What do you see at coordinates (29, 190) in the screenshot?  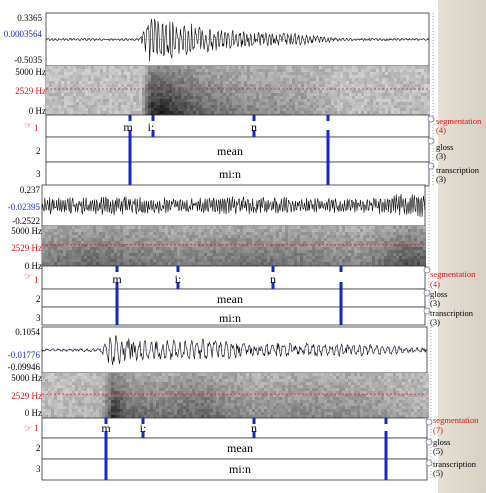 I see `waveform-max-label: 0.237` at bounding box center [29, 190].